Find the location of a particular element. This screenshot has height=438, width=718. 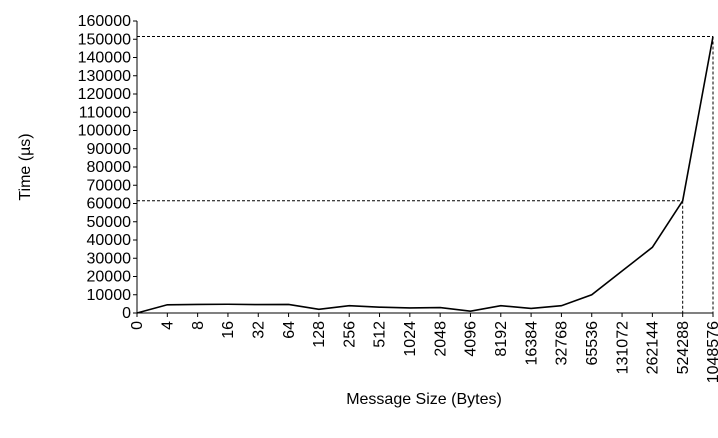

y-tick-label: 70000 is located at coordinates (109, 185).